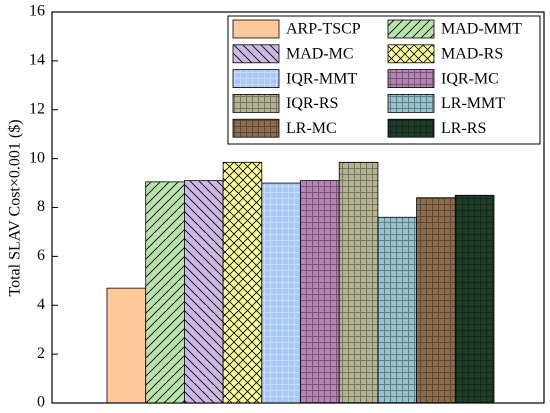 This screenshot has width=550, height=413. What do you see at coordinates (473, 103) in the screenshot?
I see `legend-label: LR-MMT` at bounding box center [473, 103].